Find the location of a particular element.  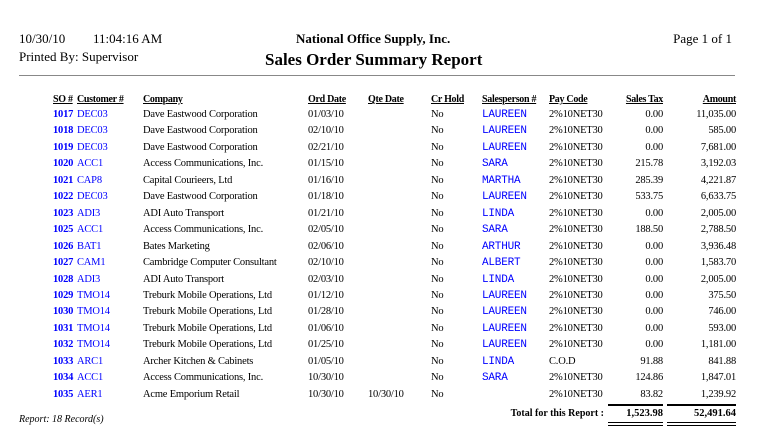

cell-so-number: 1028 is located at coordinates (63, 279).